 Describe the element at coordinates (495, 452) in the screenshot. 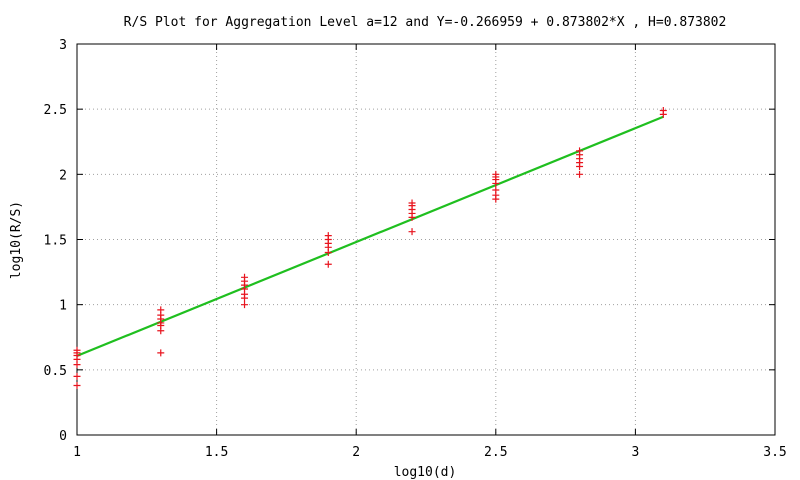

I see `x-tick-label: 2.5` at that location.